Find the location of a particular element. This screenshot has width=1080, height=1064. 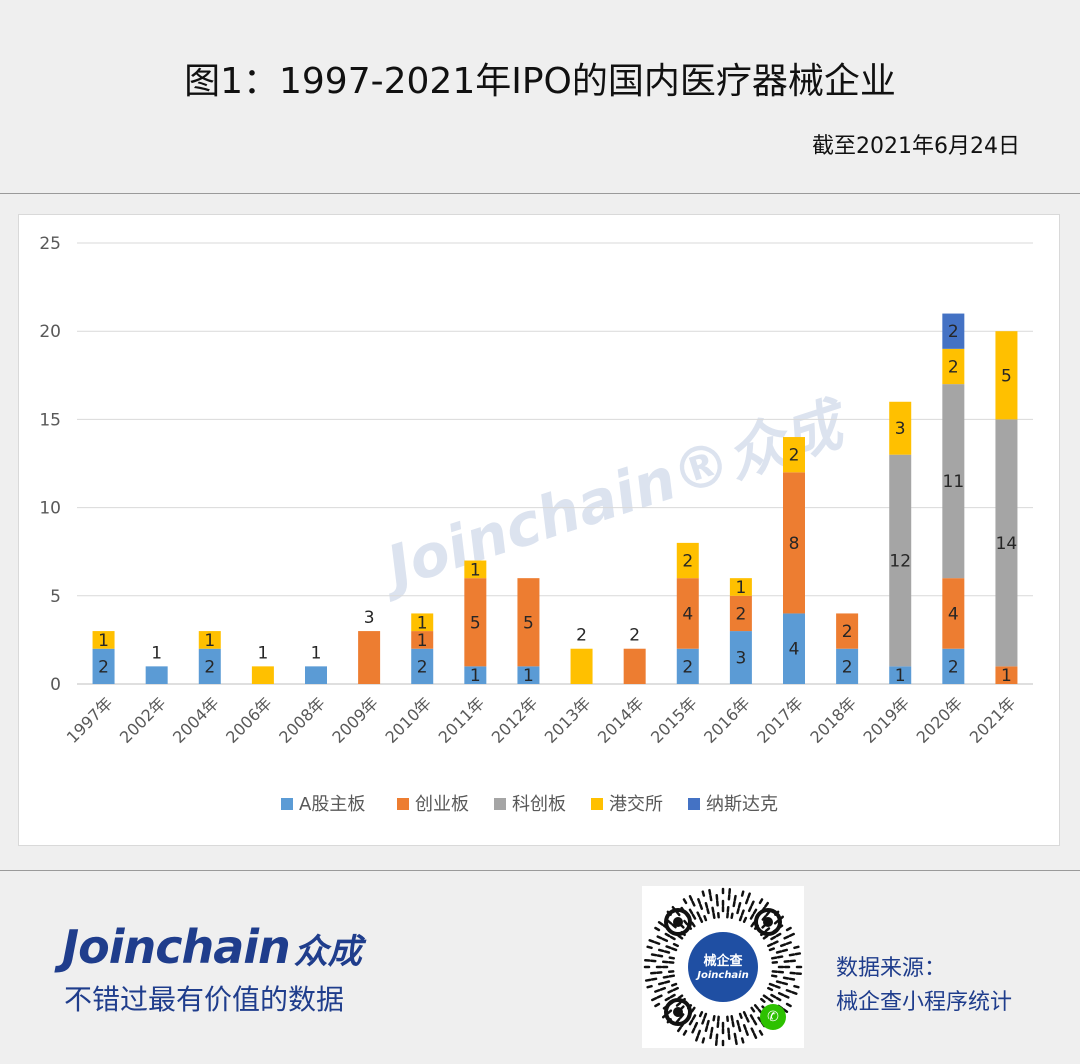

data-label: 12 is located at coordinates (900, 562).